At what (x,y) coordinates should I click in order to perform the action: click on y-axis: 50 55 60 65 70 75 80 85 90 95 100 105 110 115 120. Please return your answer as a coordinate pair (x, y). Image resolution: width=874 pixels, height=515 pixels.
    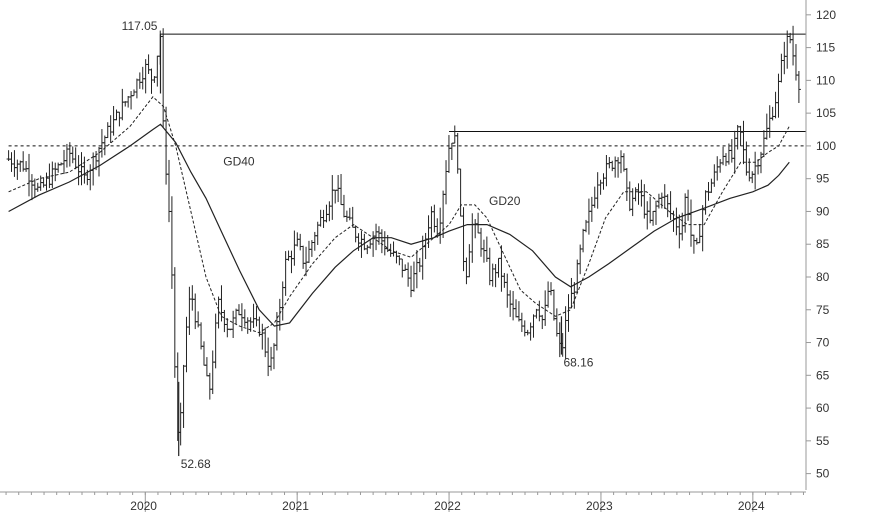
    Looking at the image, I should click on (820, 245).